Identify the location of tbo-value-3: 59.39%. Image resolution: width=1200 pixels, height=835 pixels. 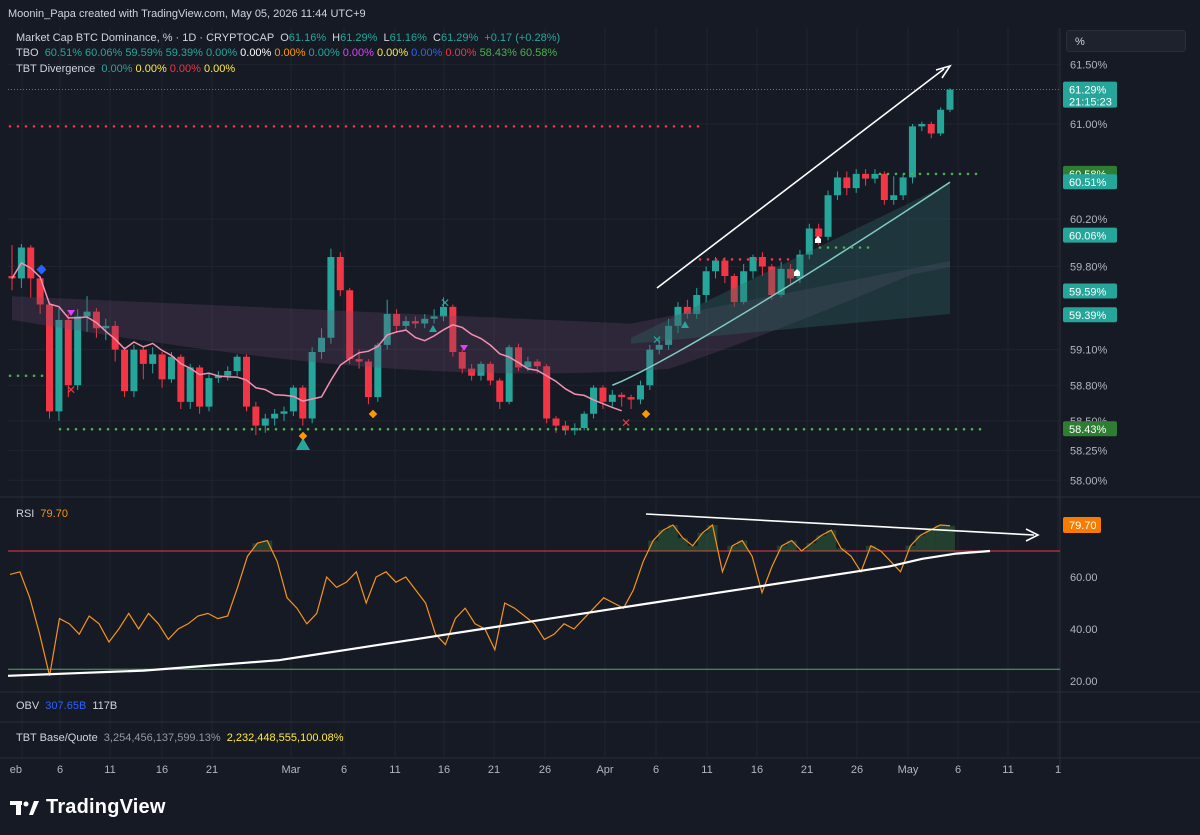
(184, 53).